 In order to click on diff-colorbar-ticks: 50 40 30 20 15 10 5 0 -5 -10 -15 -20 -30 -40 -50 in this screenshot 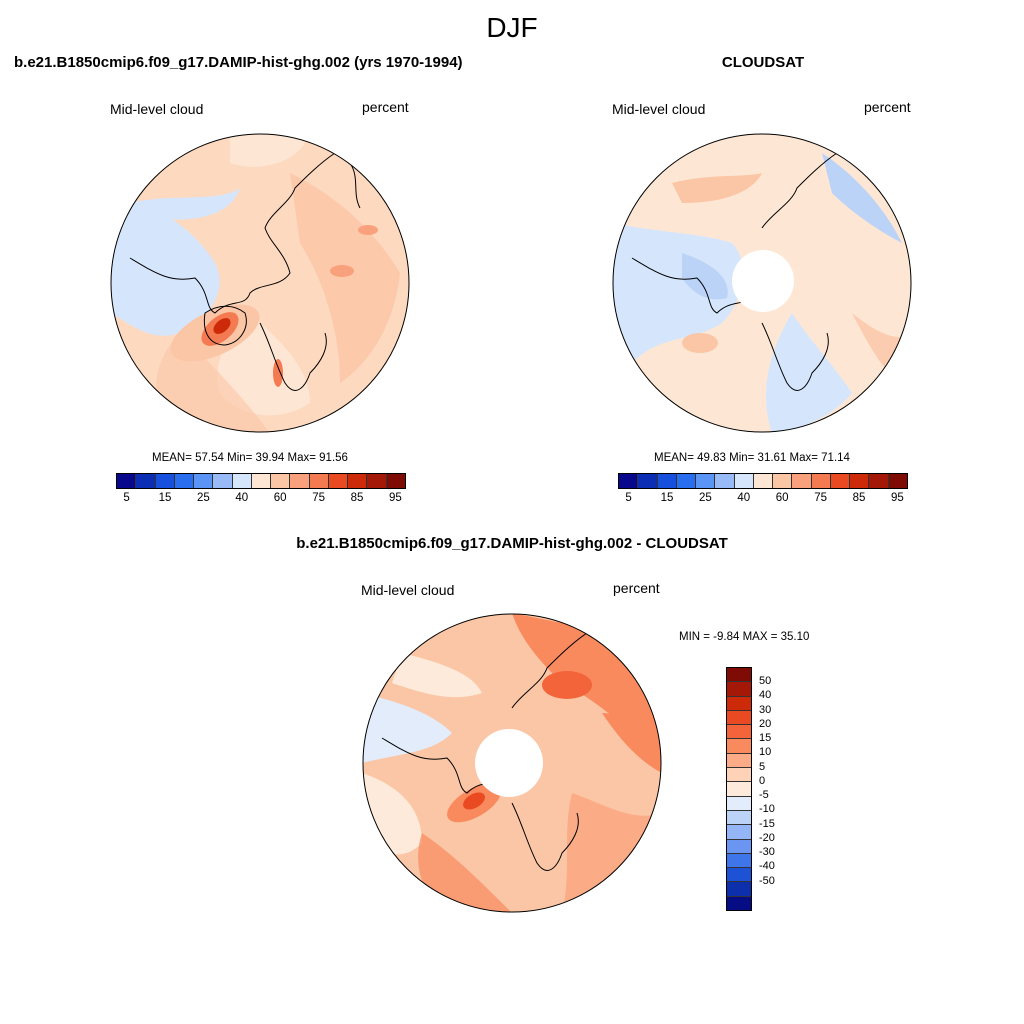, I will do `click(779, 788)`.